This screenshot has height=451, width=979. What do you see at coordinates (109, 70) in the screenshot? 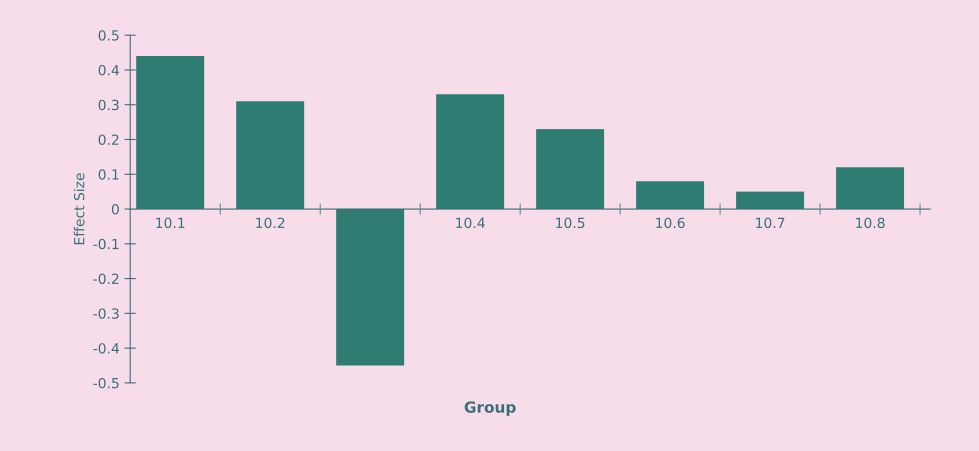
I see `y-tick-label: 0.4` at bounding box center [109, 70].